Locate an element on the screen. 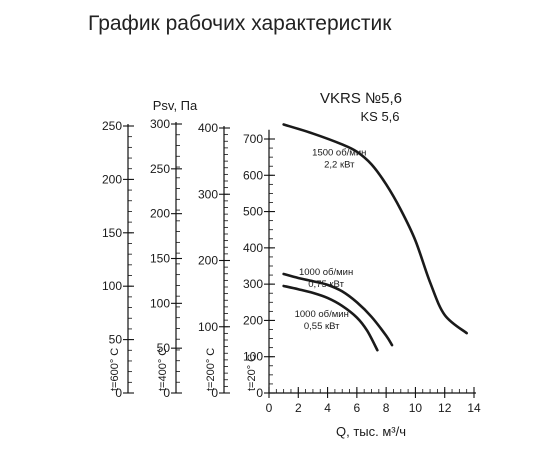 The height and width of the screenshot is (450, 550). temp-axis: 0 50 100 150 200 250 300 t=400° C is located at coordinates (166, 258).